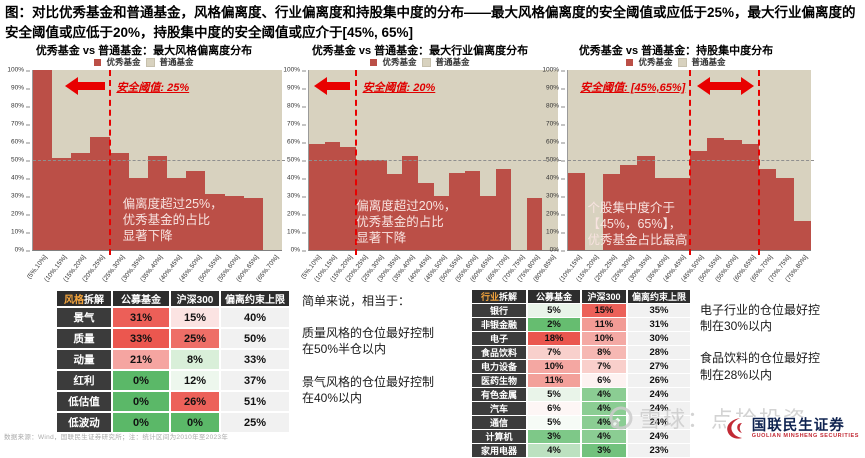 The width and height of the screenshot is (865, 458). I want to click on legend-label-excellent: 优秀基金, so click(655, 62).